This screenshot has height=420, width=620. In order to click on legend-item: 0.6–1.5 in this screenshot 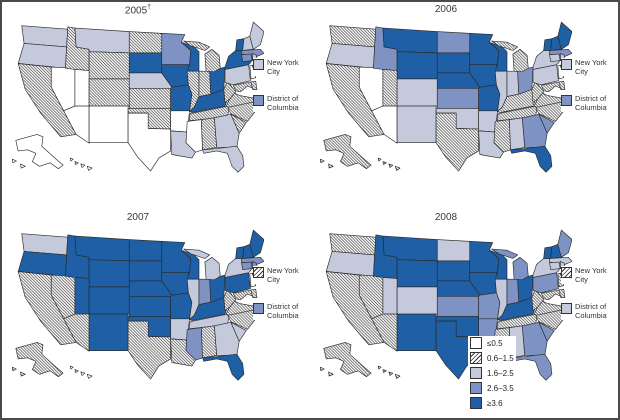, I will do `click(492, 358)`.